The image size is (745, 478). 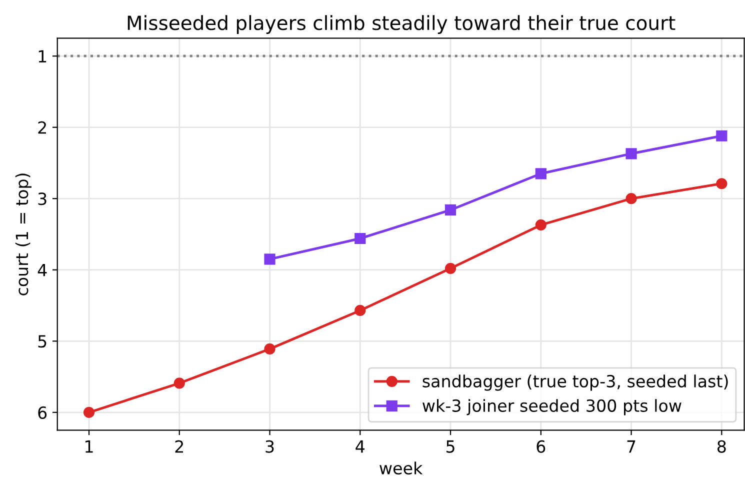 What do you see at coordinates (42, 199) in the screenshot?
I see `y-tick-label: 3` at bounding box center [42, 199].